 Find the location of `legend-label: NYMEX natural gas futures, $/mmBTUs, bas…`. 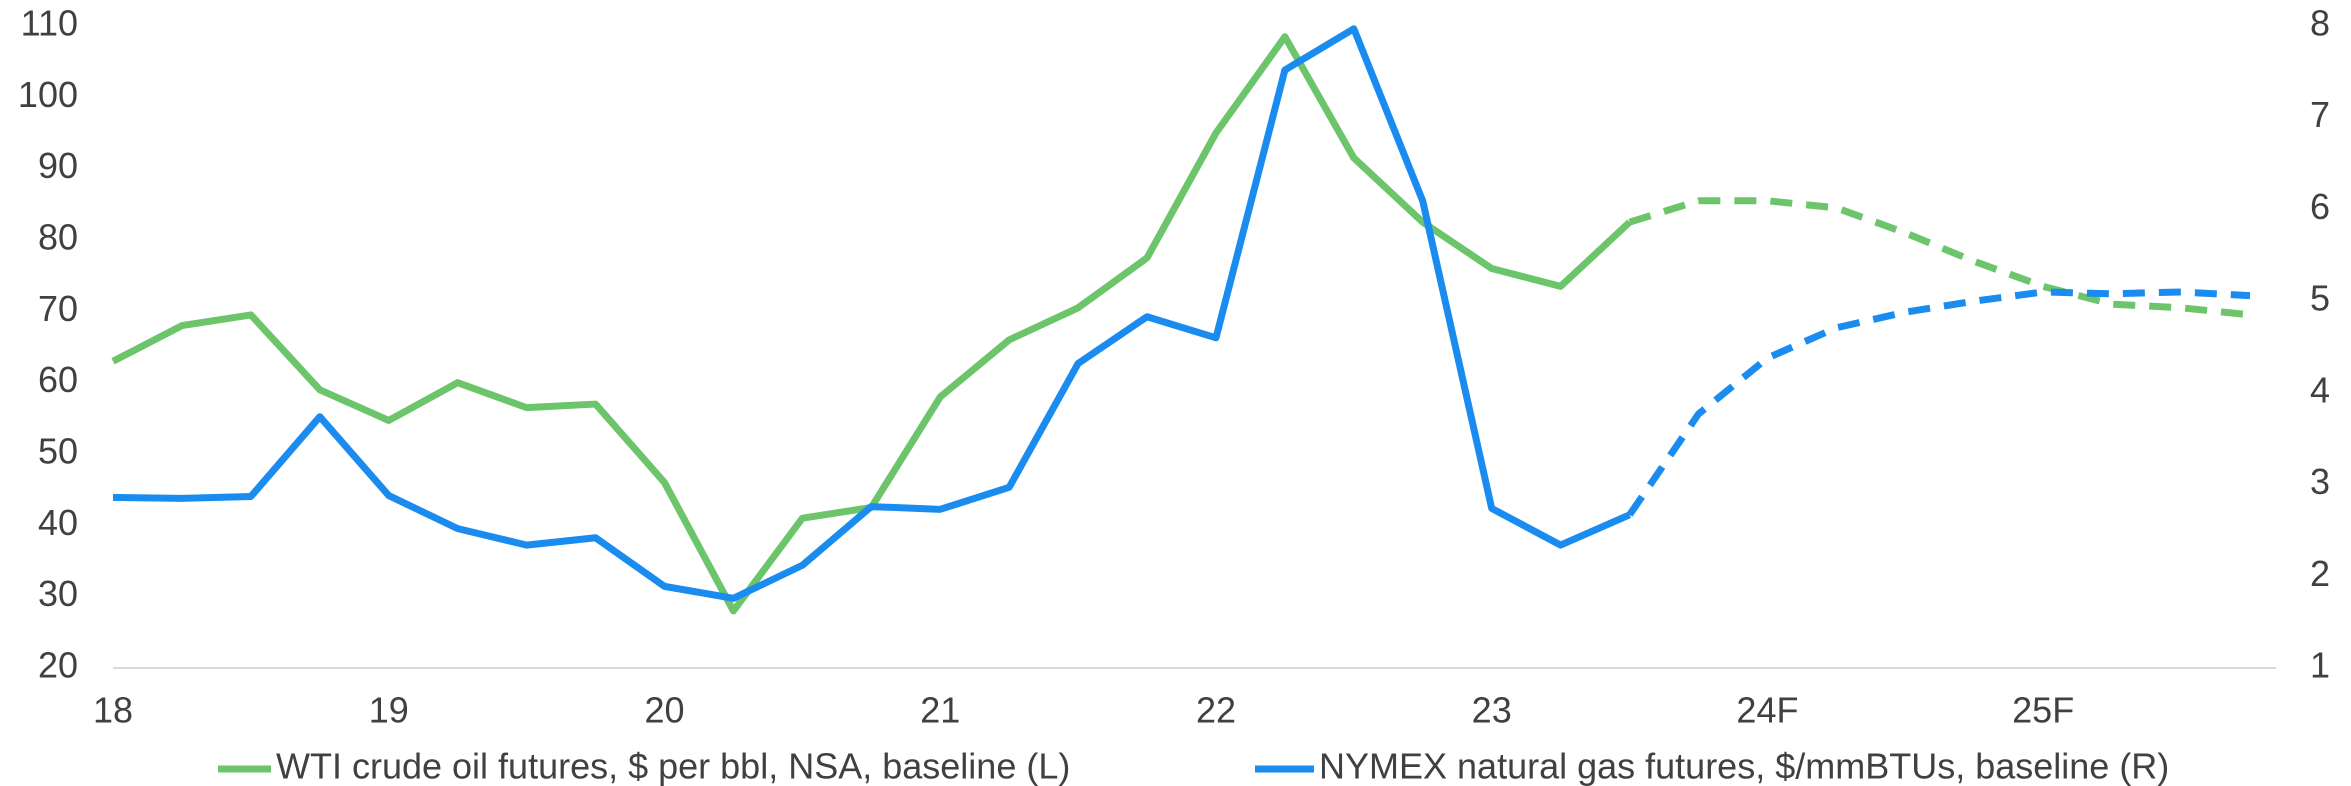

legend-label: NYMEX natural gas futures, $/mmBTUs, bas… is located at coordinates (1744, 766).